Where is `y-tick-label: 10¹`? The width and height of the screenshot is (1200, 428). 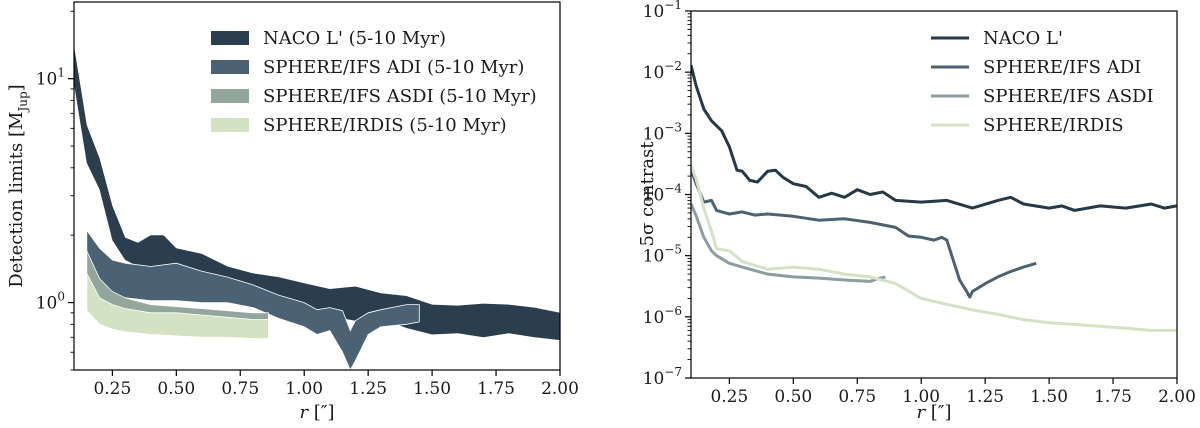 y-tick-label: 10¹ is located at coordinates (50, 78).